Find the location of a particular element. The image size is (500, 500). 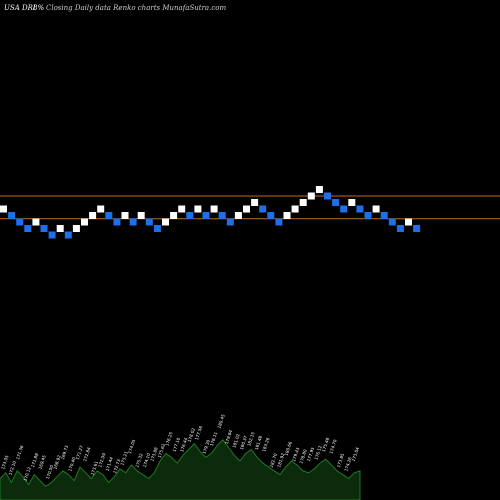

price-label: 171.27 is located at coordinates (79, 453).